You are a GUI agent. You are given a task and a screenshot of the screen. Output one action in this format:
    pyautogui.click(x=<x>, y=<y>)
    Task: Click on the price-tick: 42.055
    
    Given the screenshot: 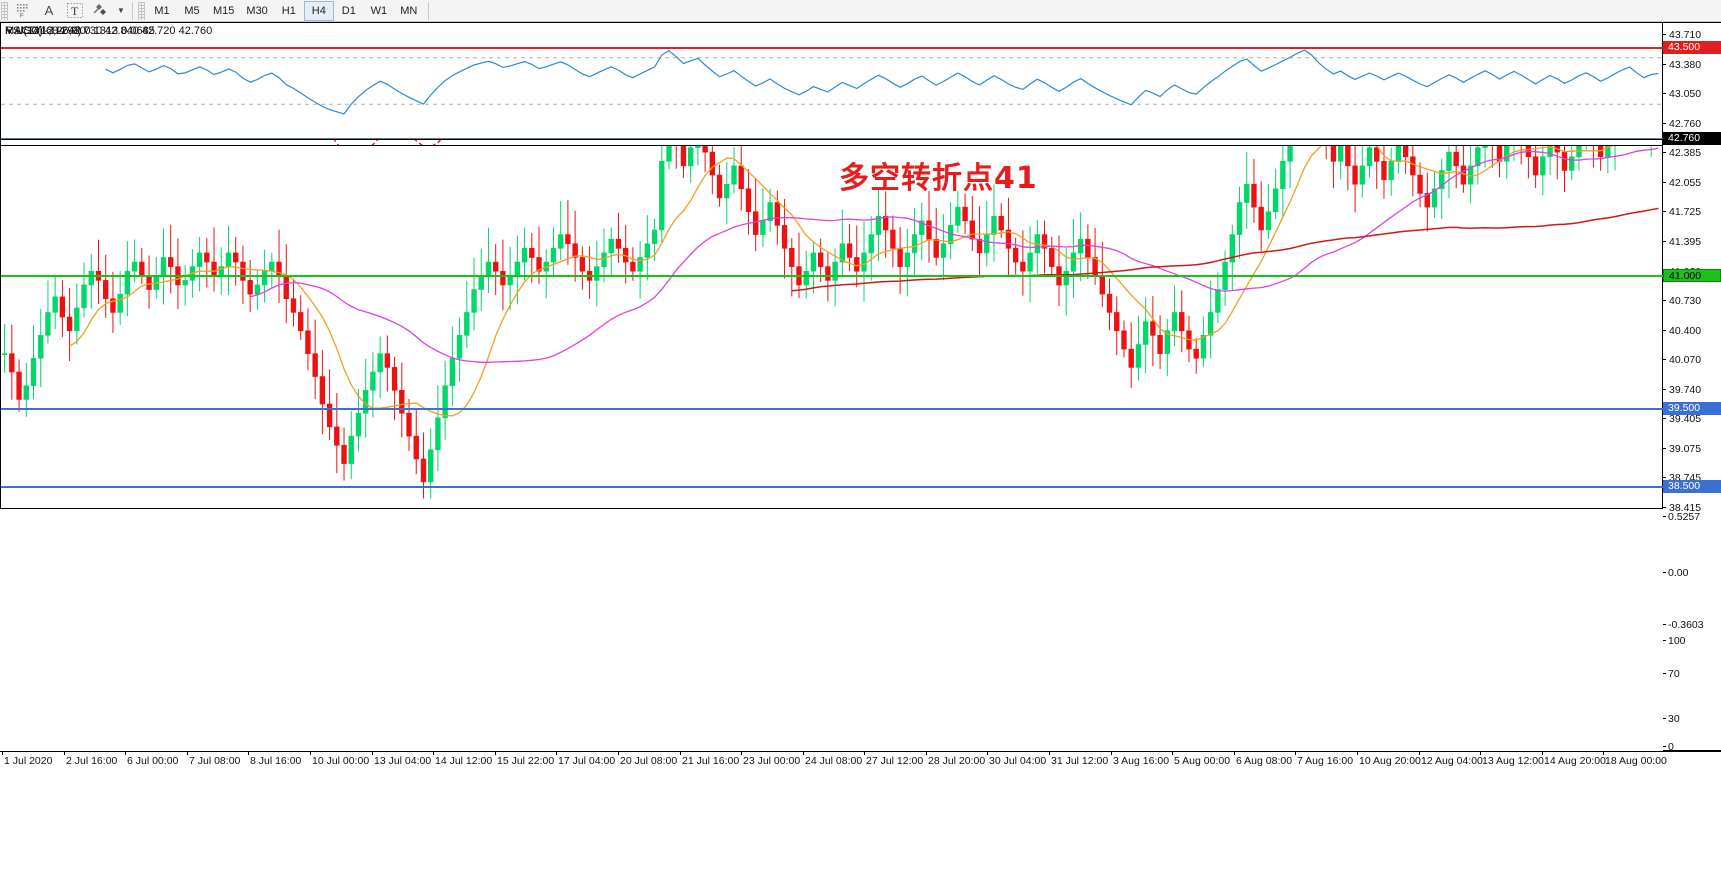 What is the action you would take?
    pyautogui.click(x=1692, y=183)
    